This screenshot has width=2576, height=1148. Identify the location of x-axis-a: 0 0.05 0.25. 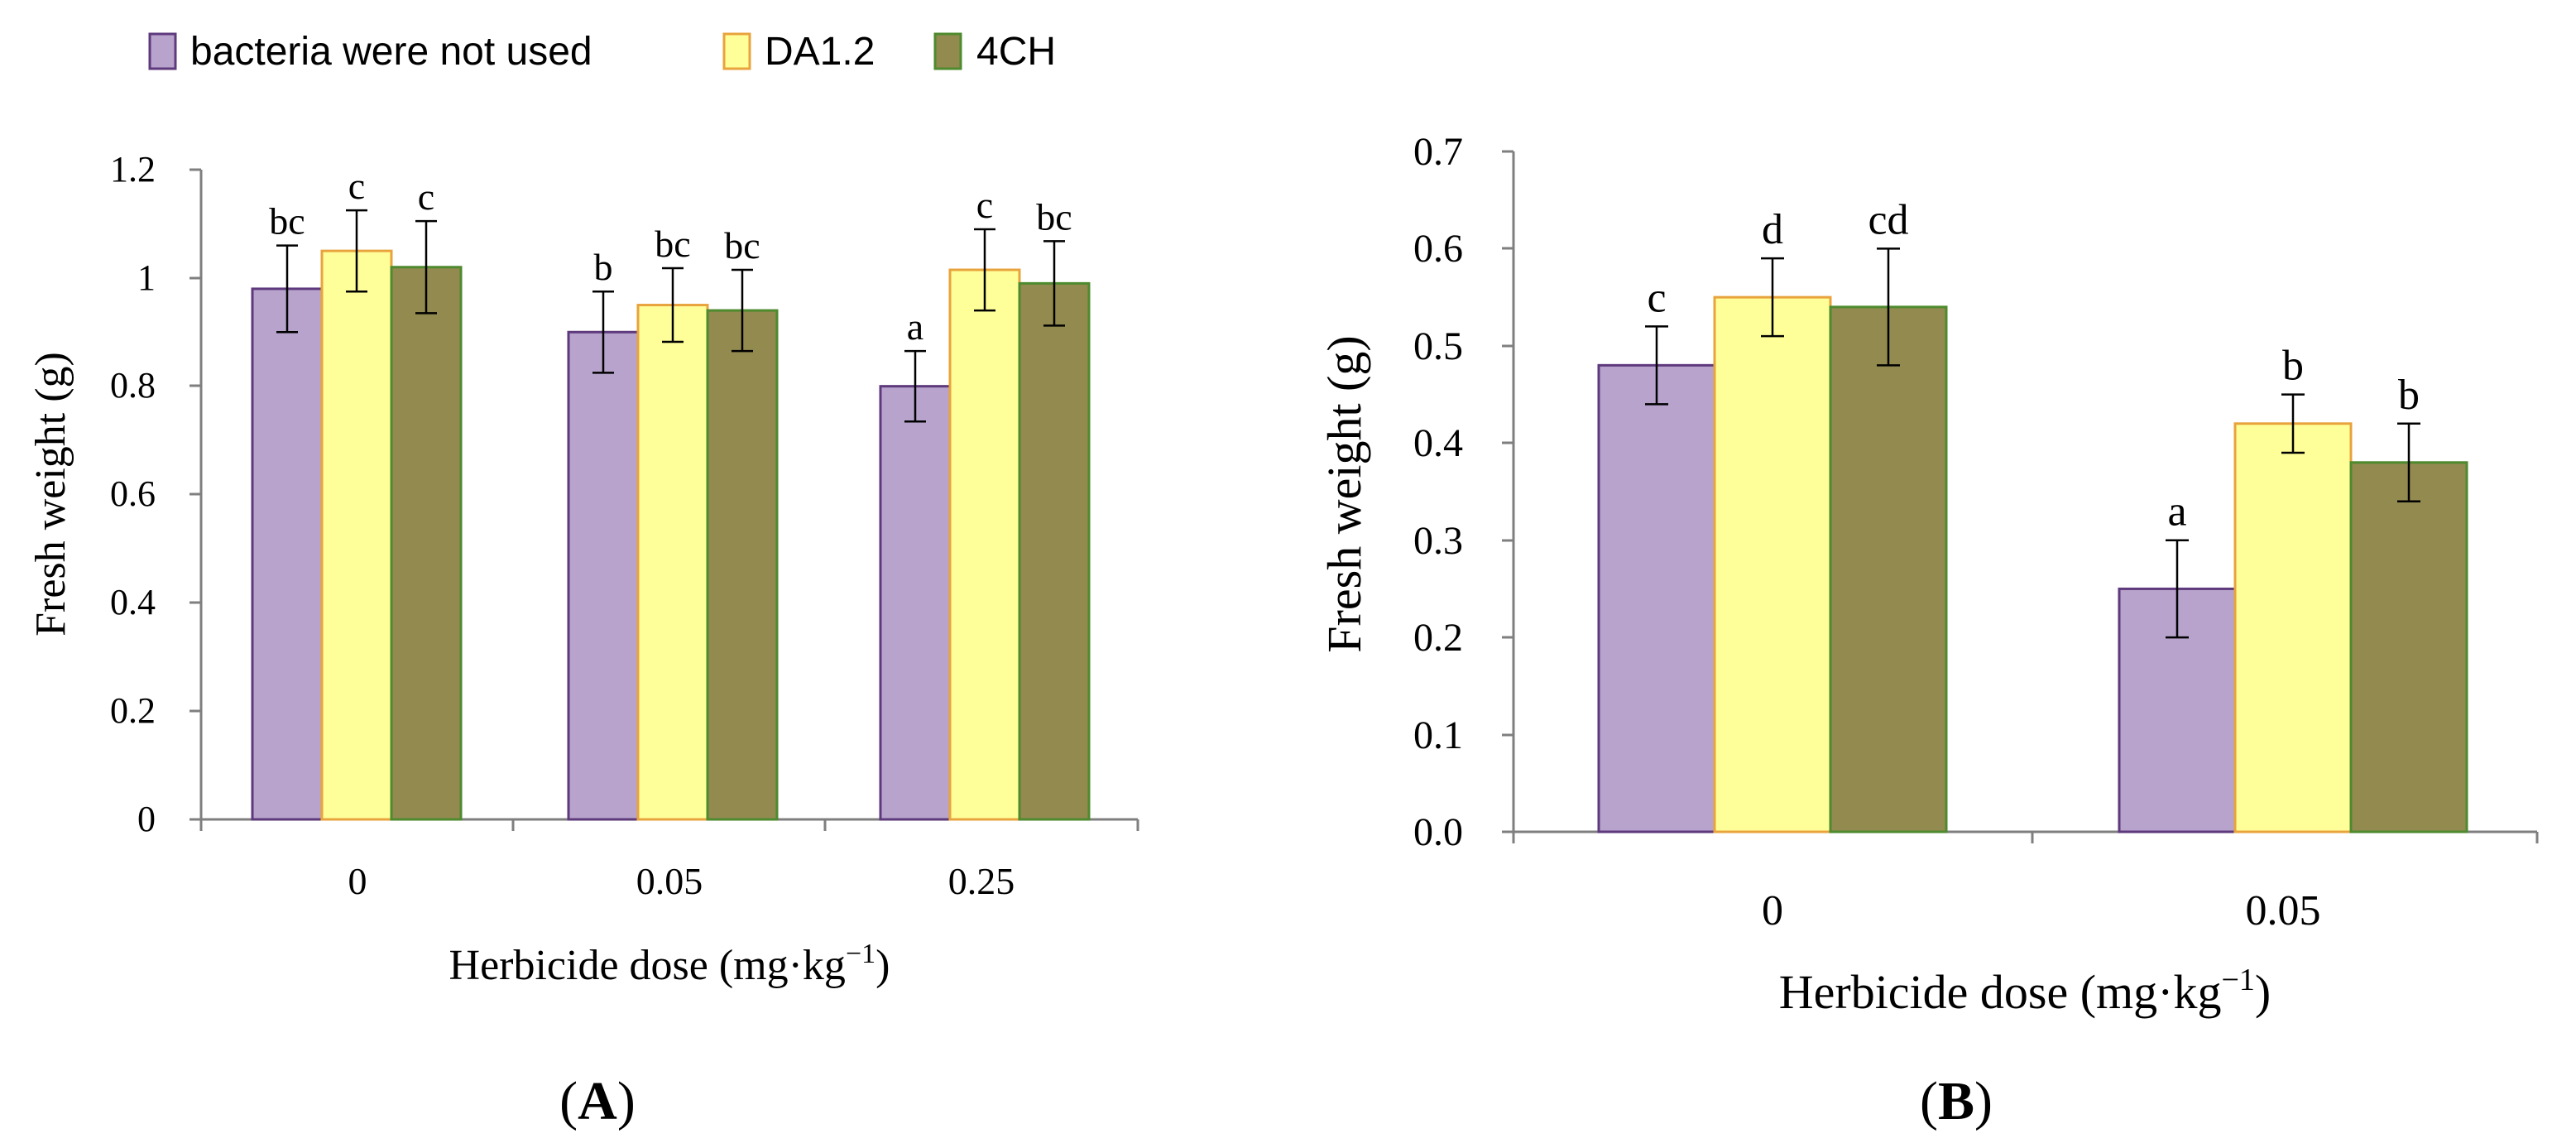
(669, 860).